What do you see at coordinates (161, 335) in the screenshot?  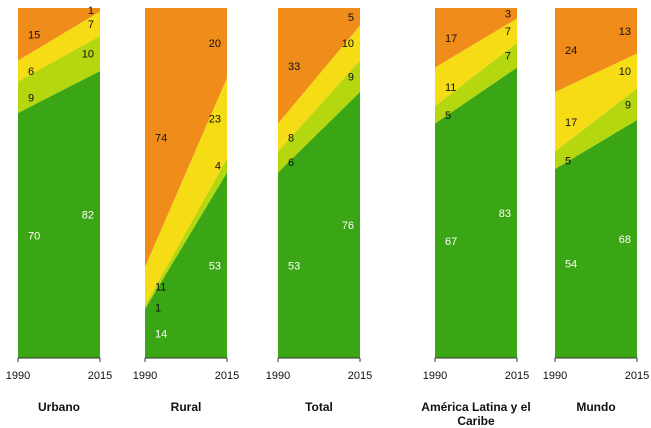 I see `data-label: 14` at bounding box center [161, 335].